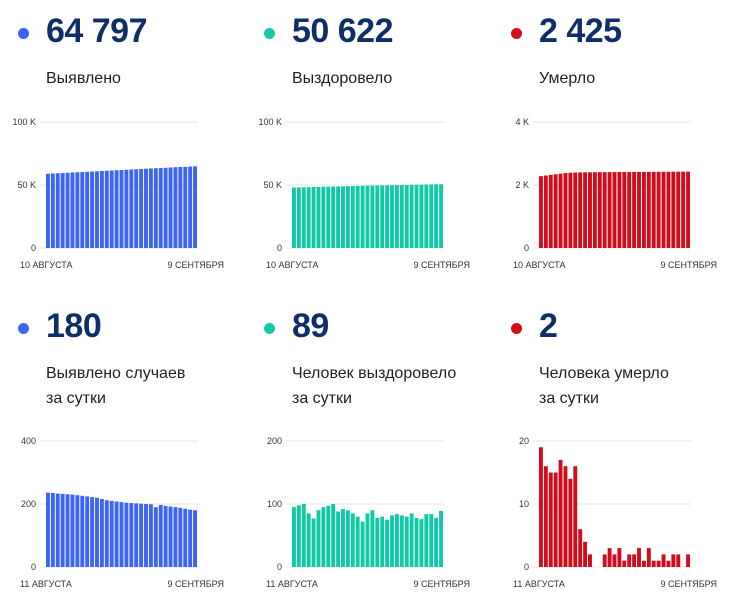 This screenshot has height=601, width=737. What do you see at coordinates (604, 373) in the screenshot?
I see `stat-label-line: Человека умерло` at bounding box center [604, 373].